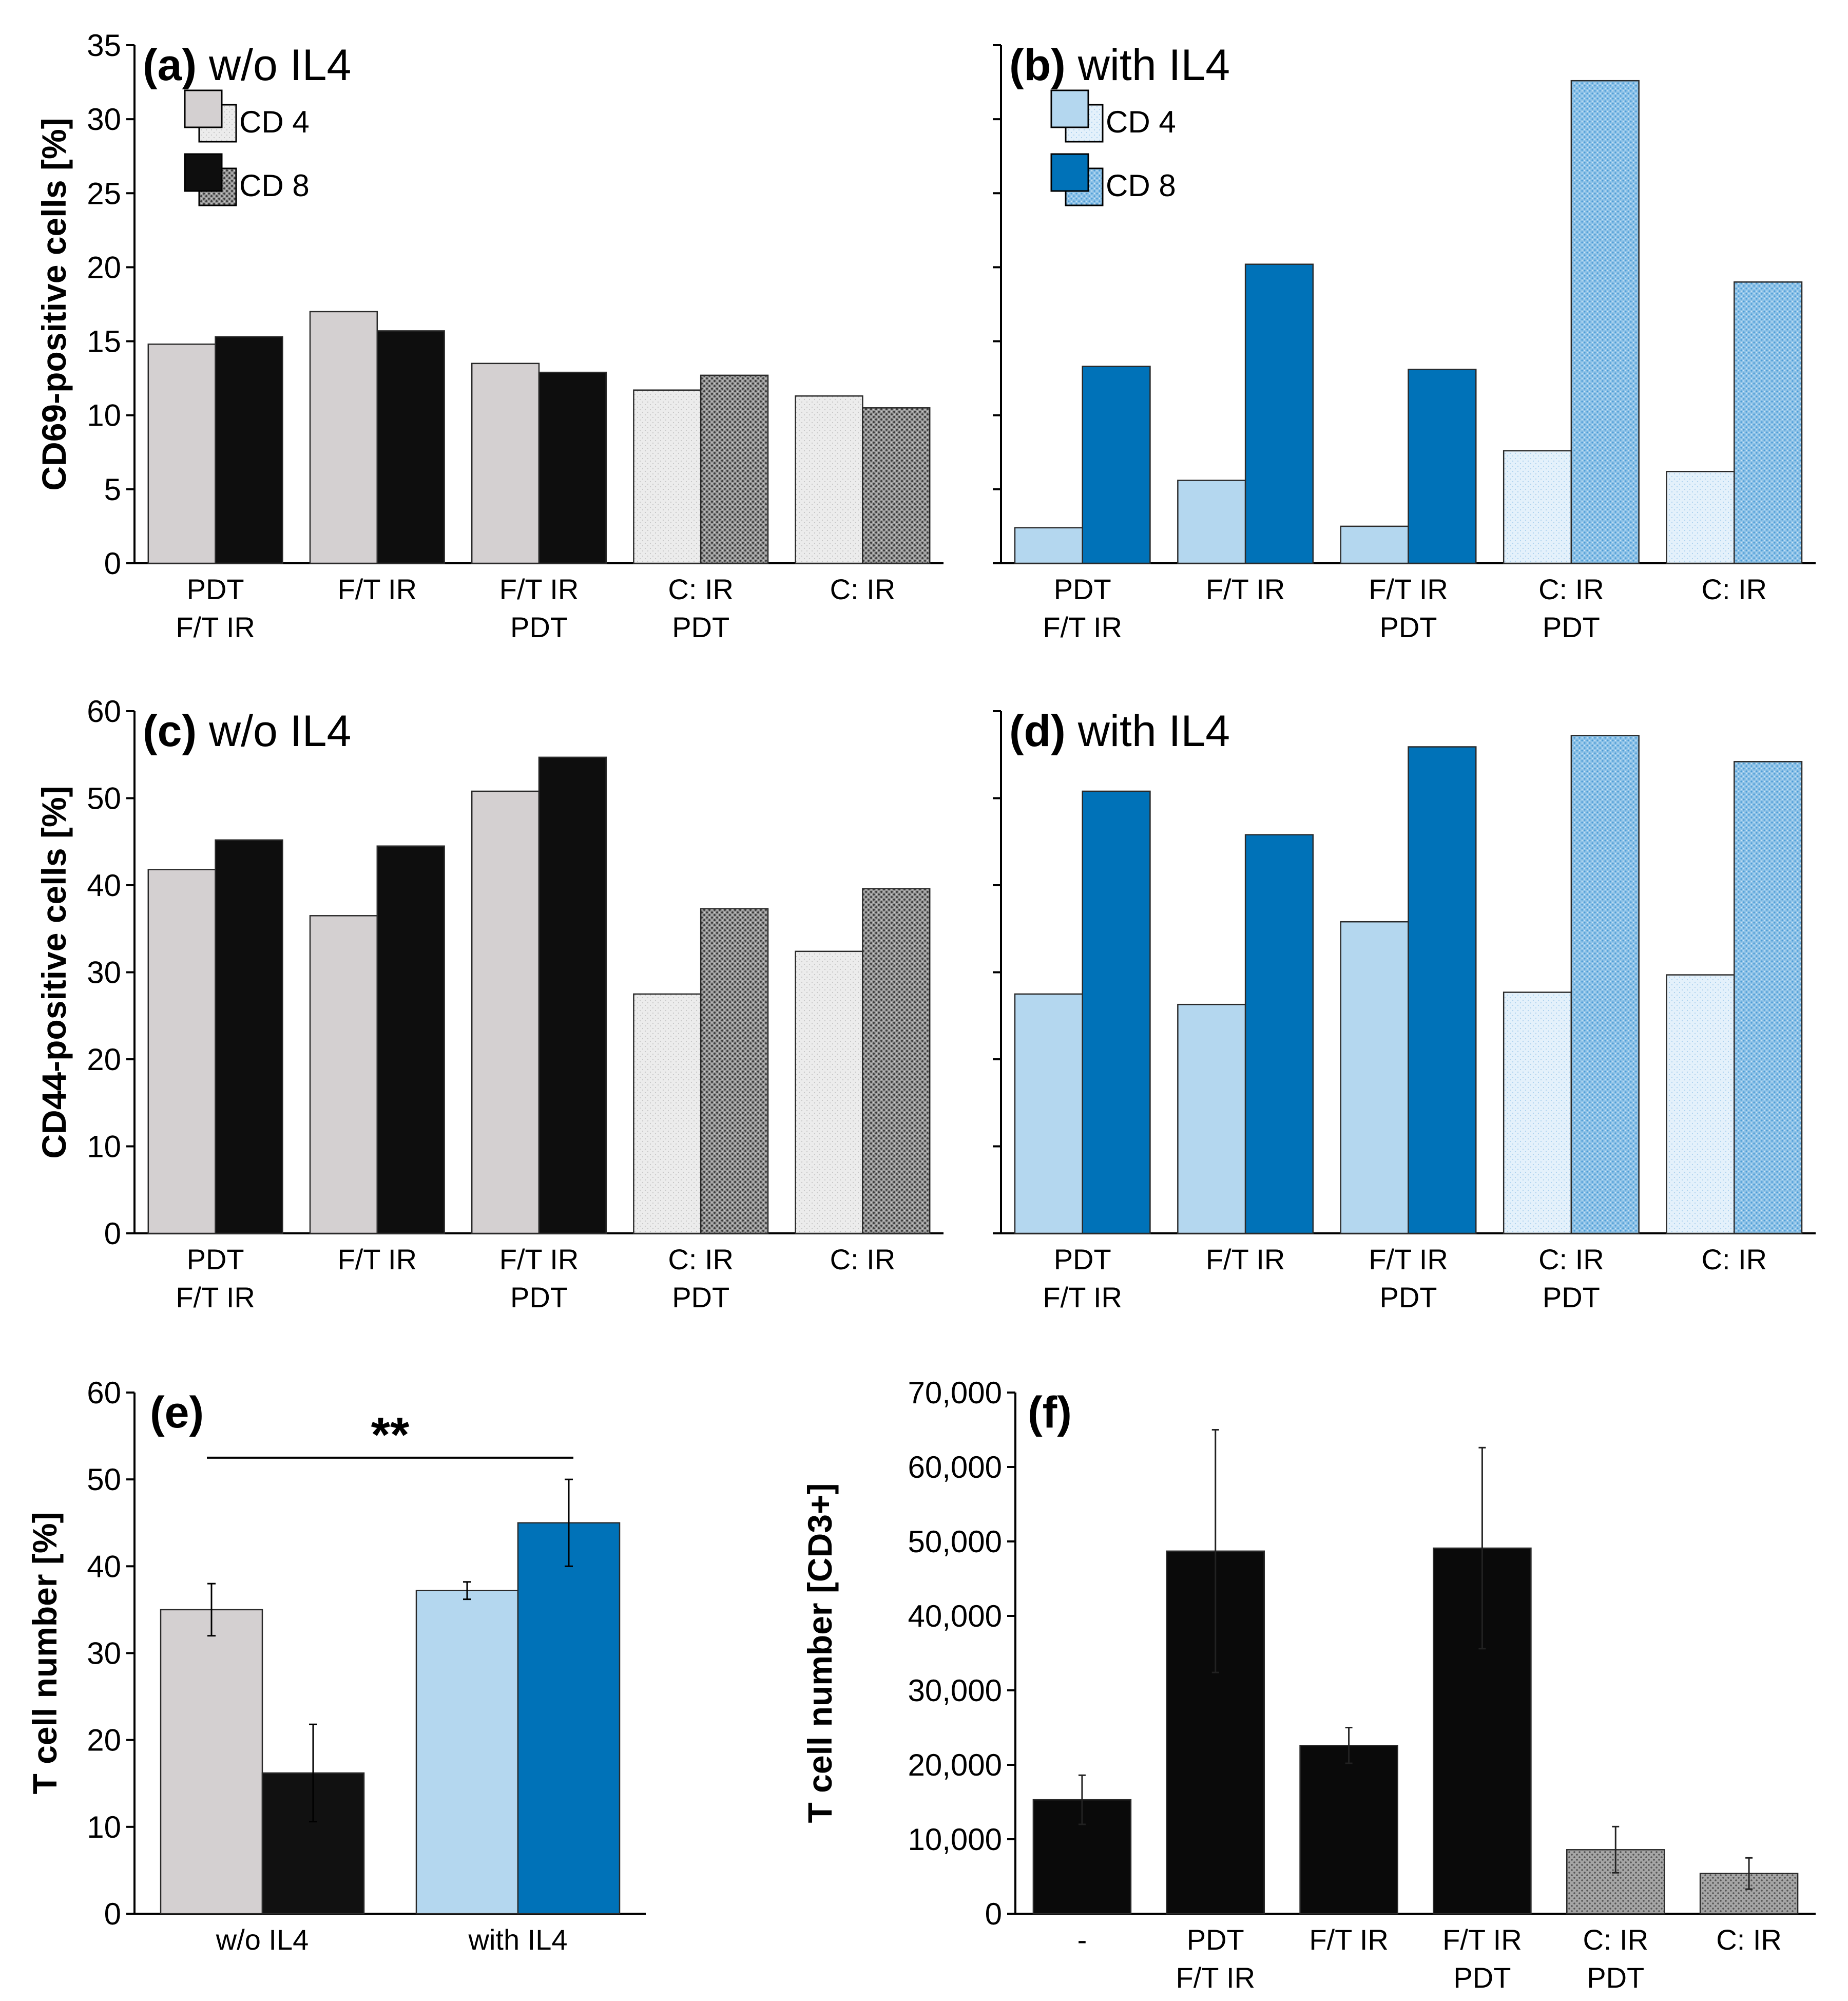 The image size is (1848, 2001). Describe the element at coordinates (1037, 65) in the screenshot. I see `panel-letter: (b)` at that location.